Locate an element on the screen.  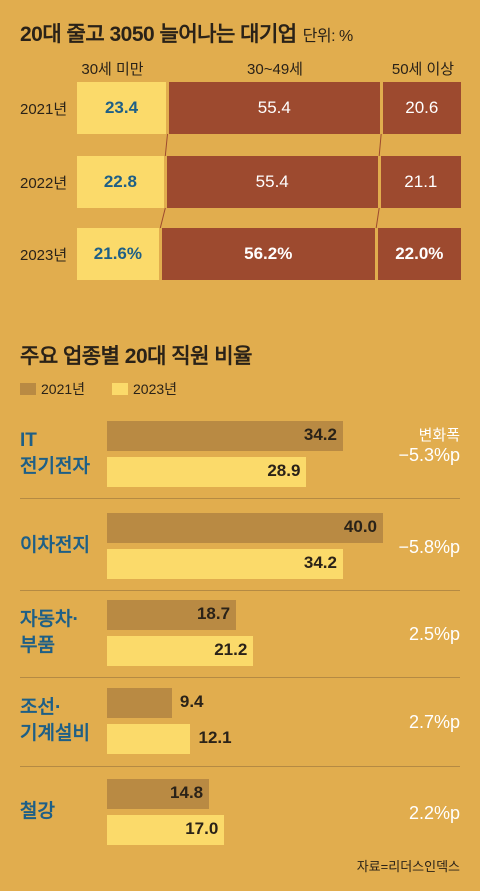
category-label: IT 전기전자 is located at coordinates (55, 454).